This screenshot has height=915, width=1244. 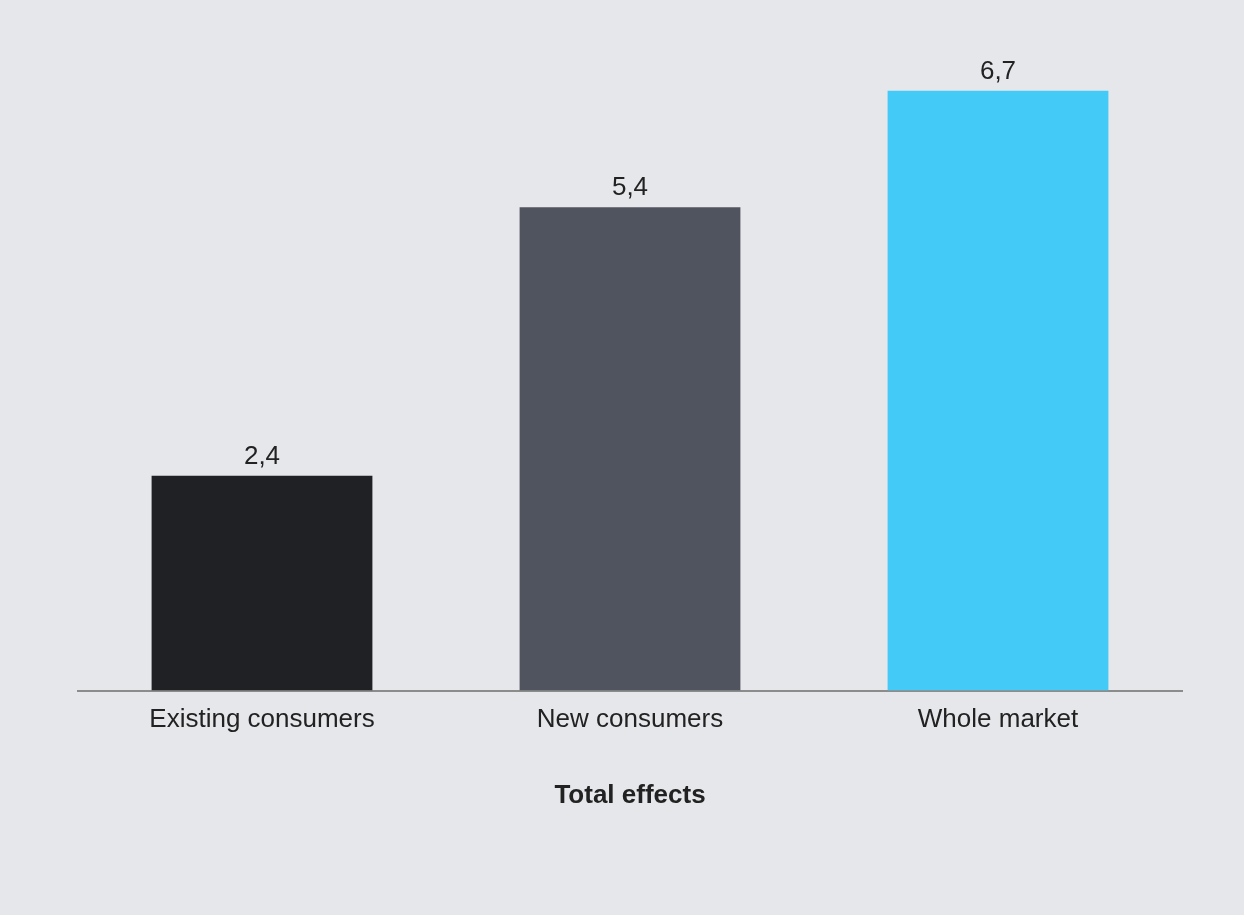 I want to click on data-label: 5,4, so click(x=630, y=186).